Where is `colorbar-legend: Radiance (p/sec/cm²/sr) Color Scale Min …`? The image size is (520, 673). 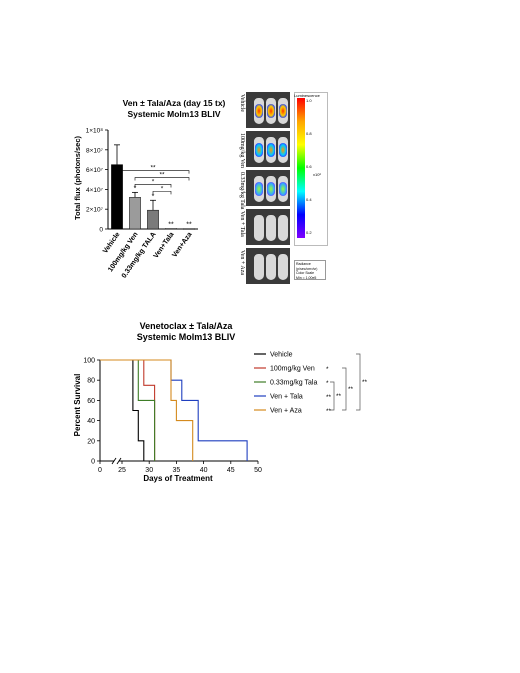
colorbar-legend: Radiance (p/sec/cm²/sr) Color Scale Min … is located at coordinates (310, 270).